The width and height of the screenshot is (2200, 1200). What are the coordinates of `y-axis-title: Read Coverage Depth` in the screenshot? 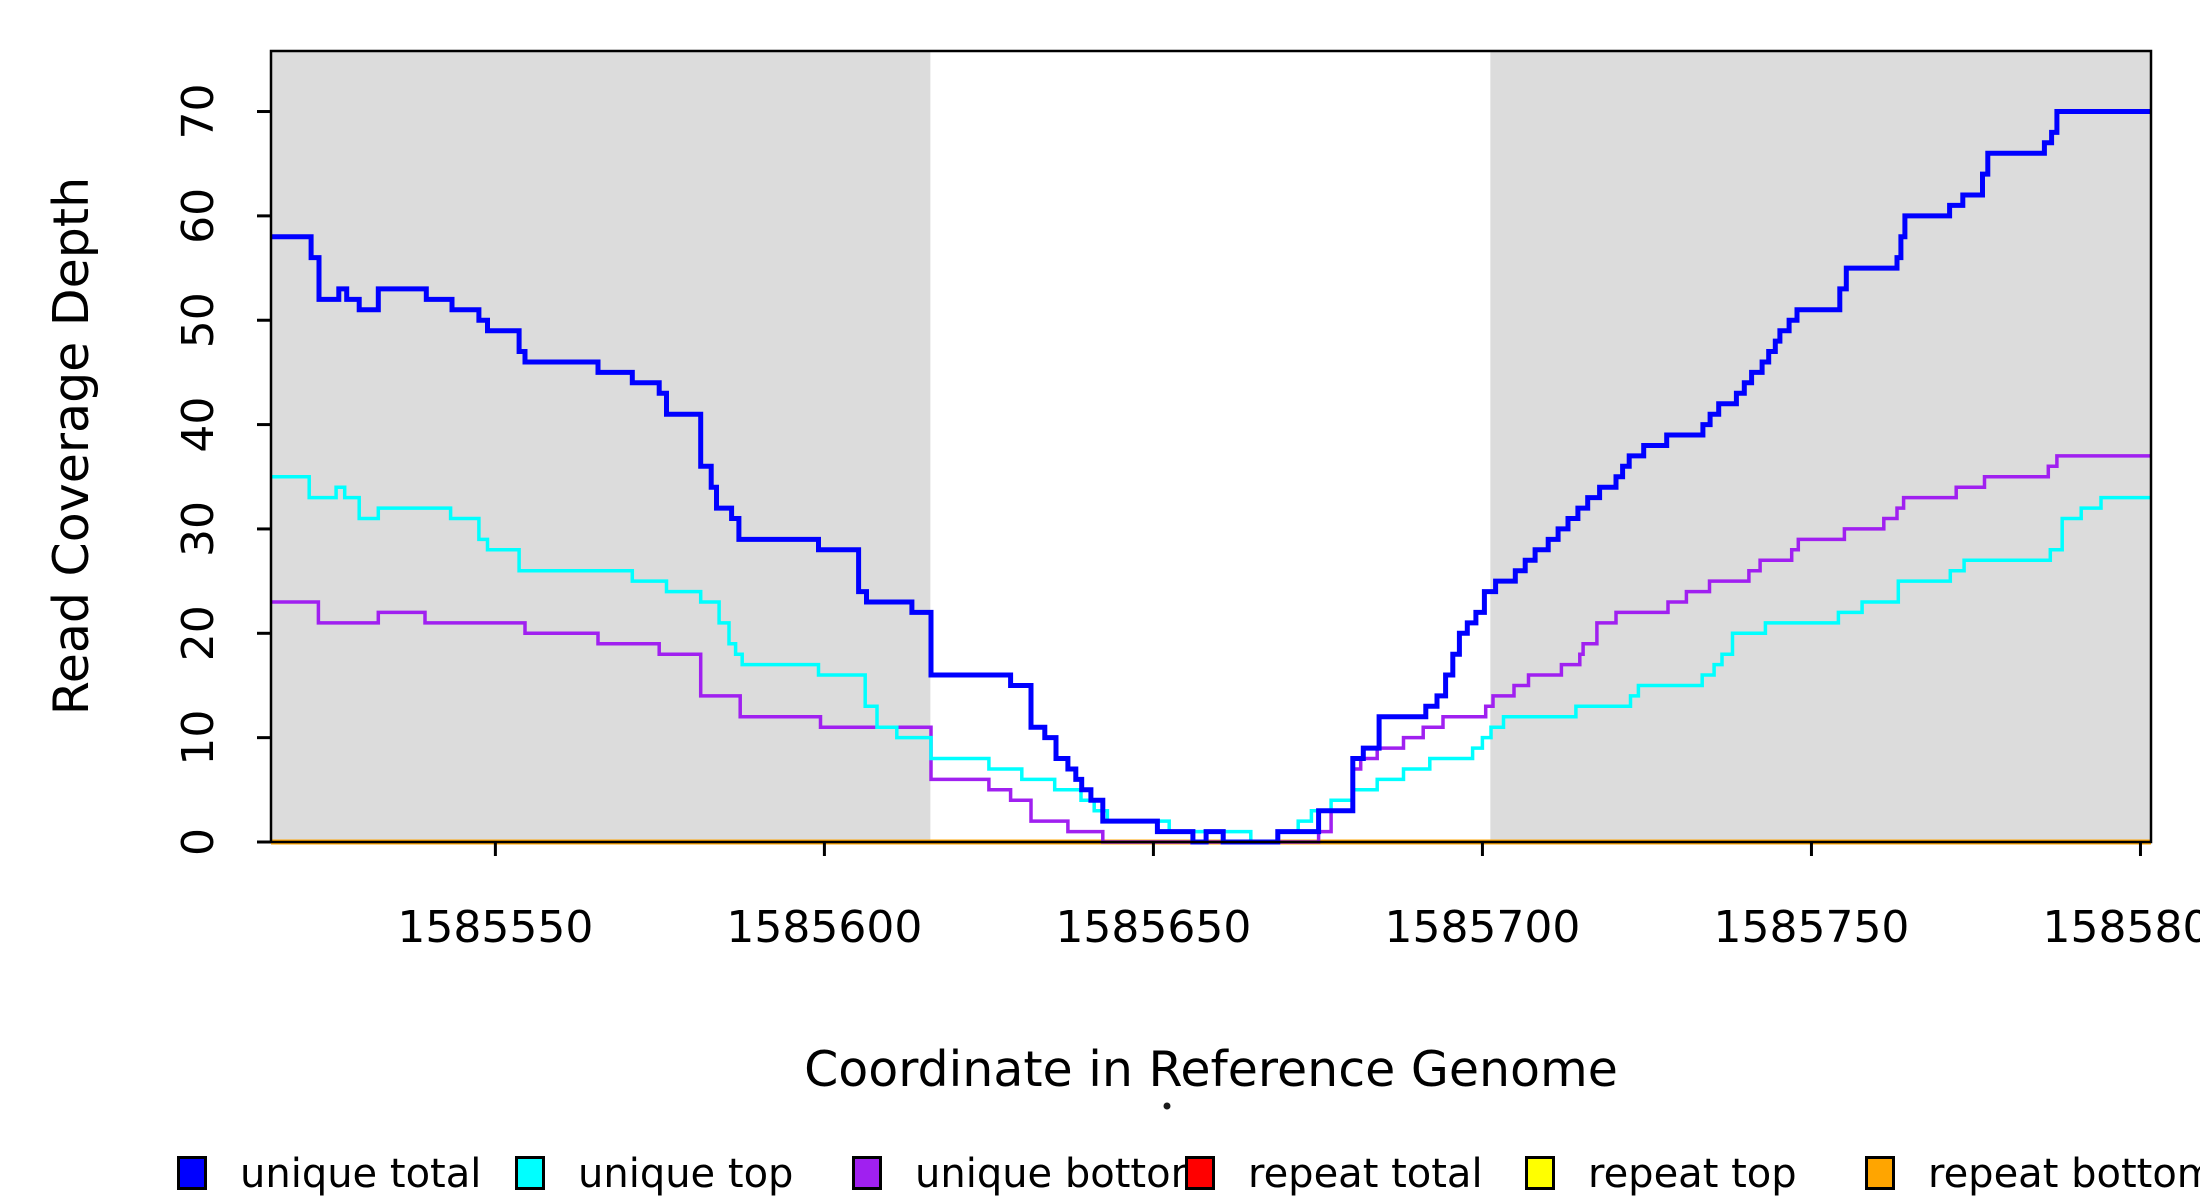 It's located at (71, 446).